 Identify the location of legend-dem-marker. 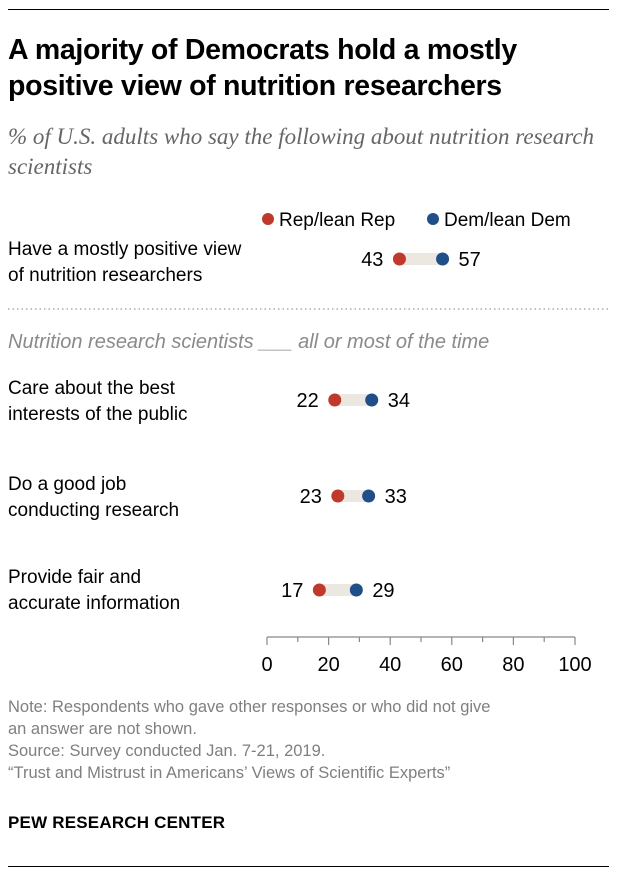
(433, 219).